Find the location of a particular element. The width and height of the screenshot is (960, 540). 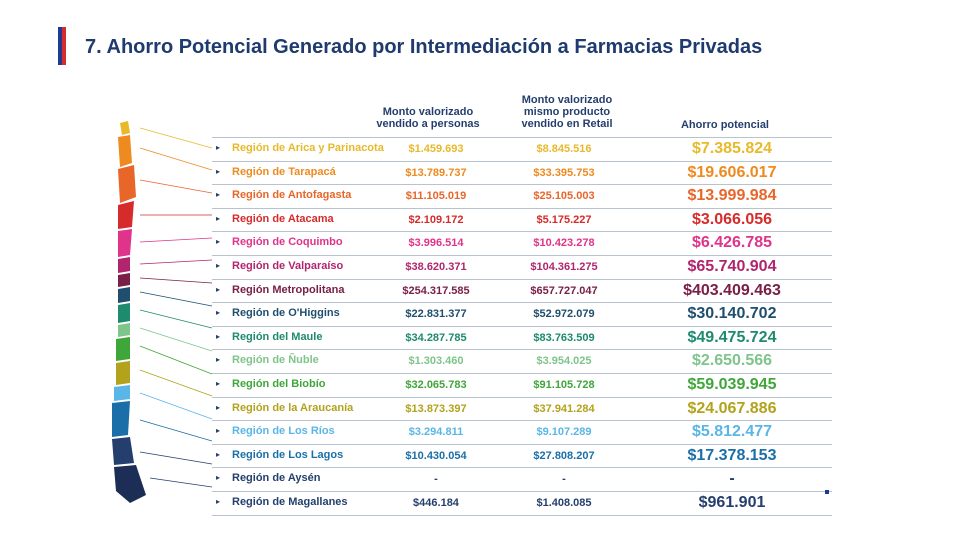

map-region-loslagos is located at coordinates (121, 419).